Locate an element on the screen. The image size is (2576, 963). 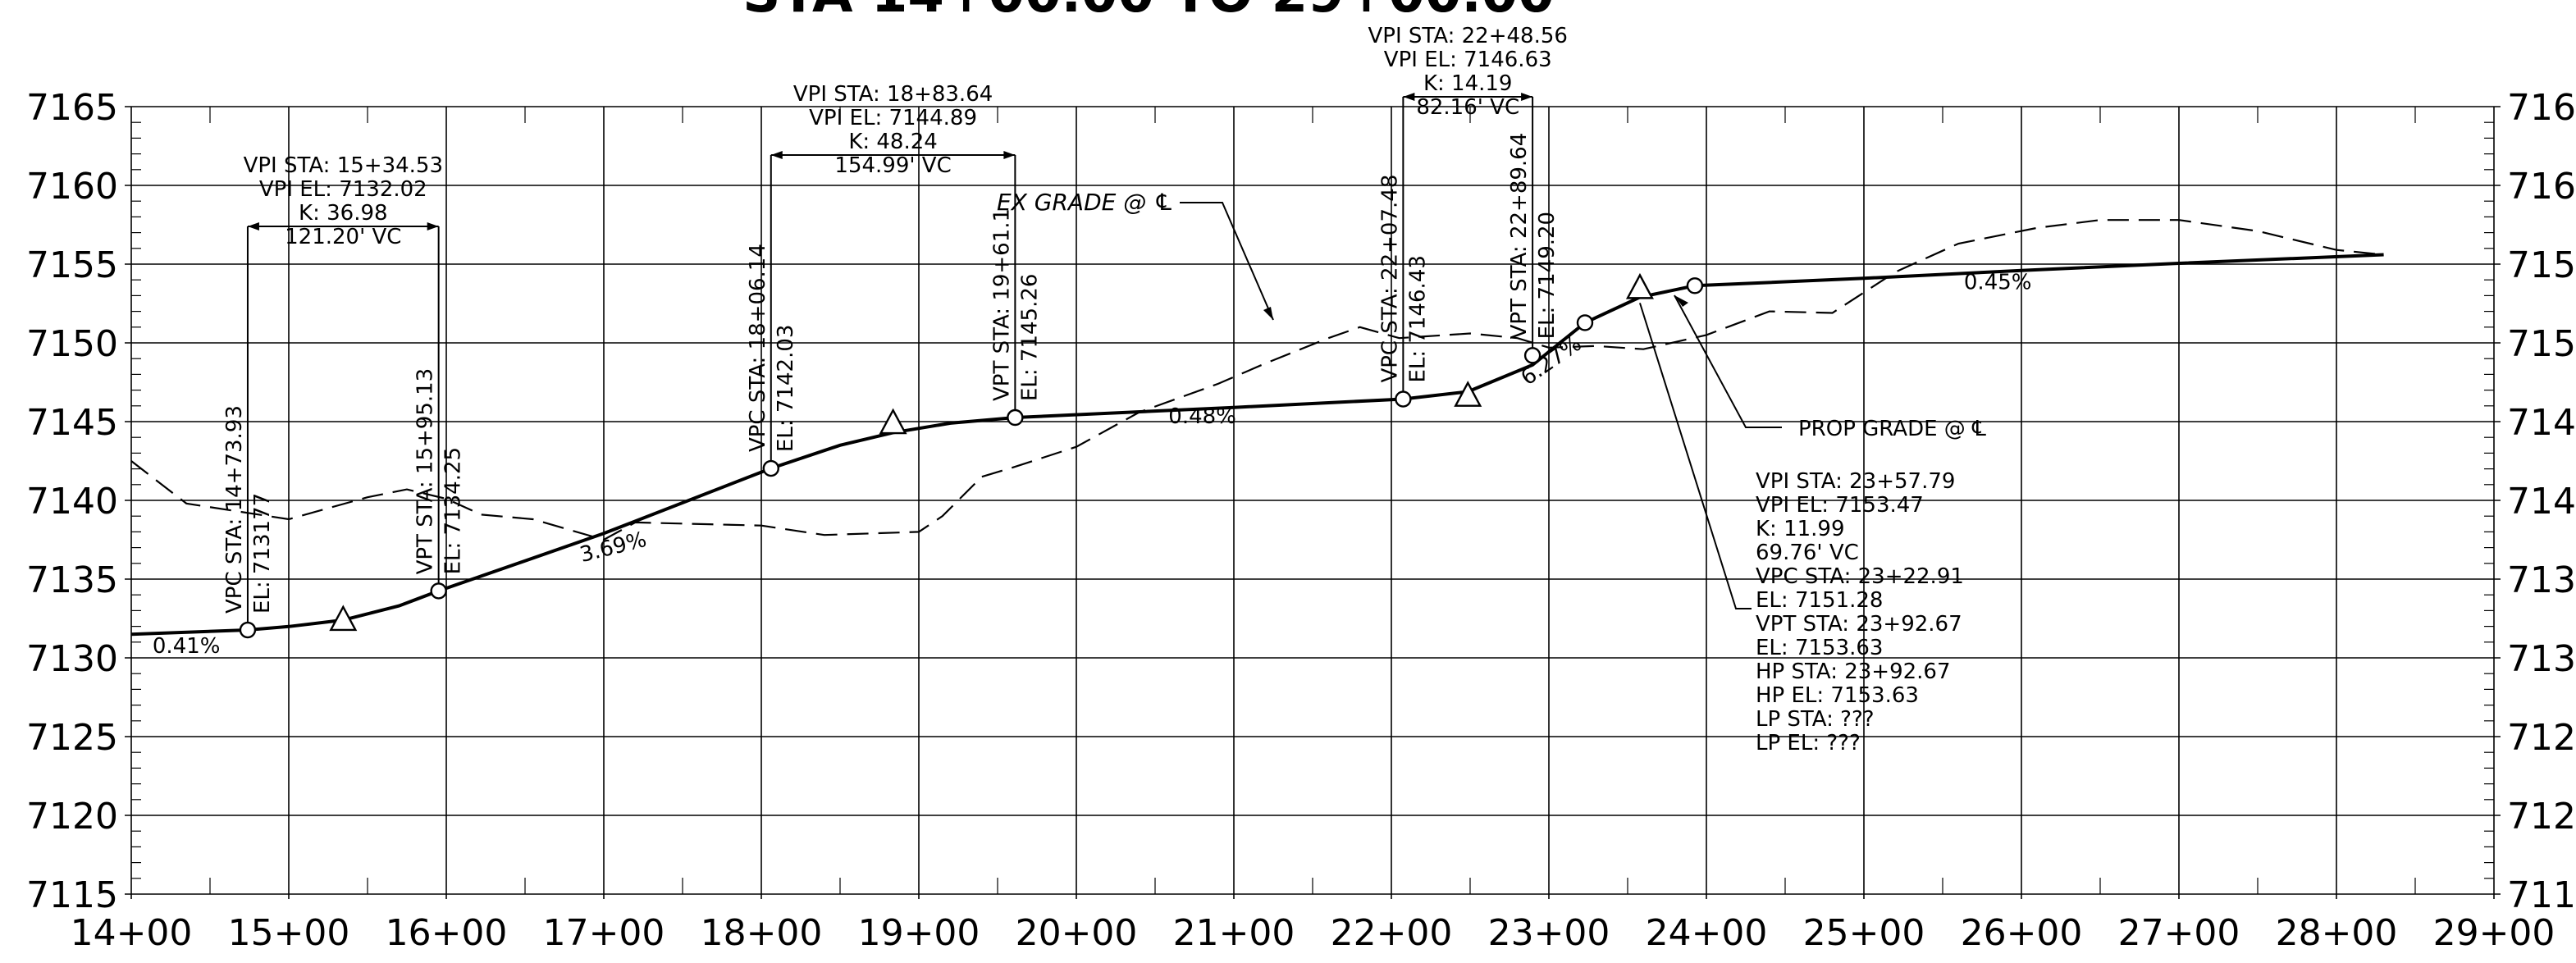
x-tick-label: 22+00 is located at coordinates (1392, 933).